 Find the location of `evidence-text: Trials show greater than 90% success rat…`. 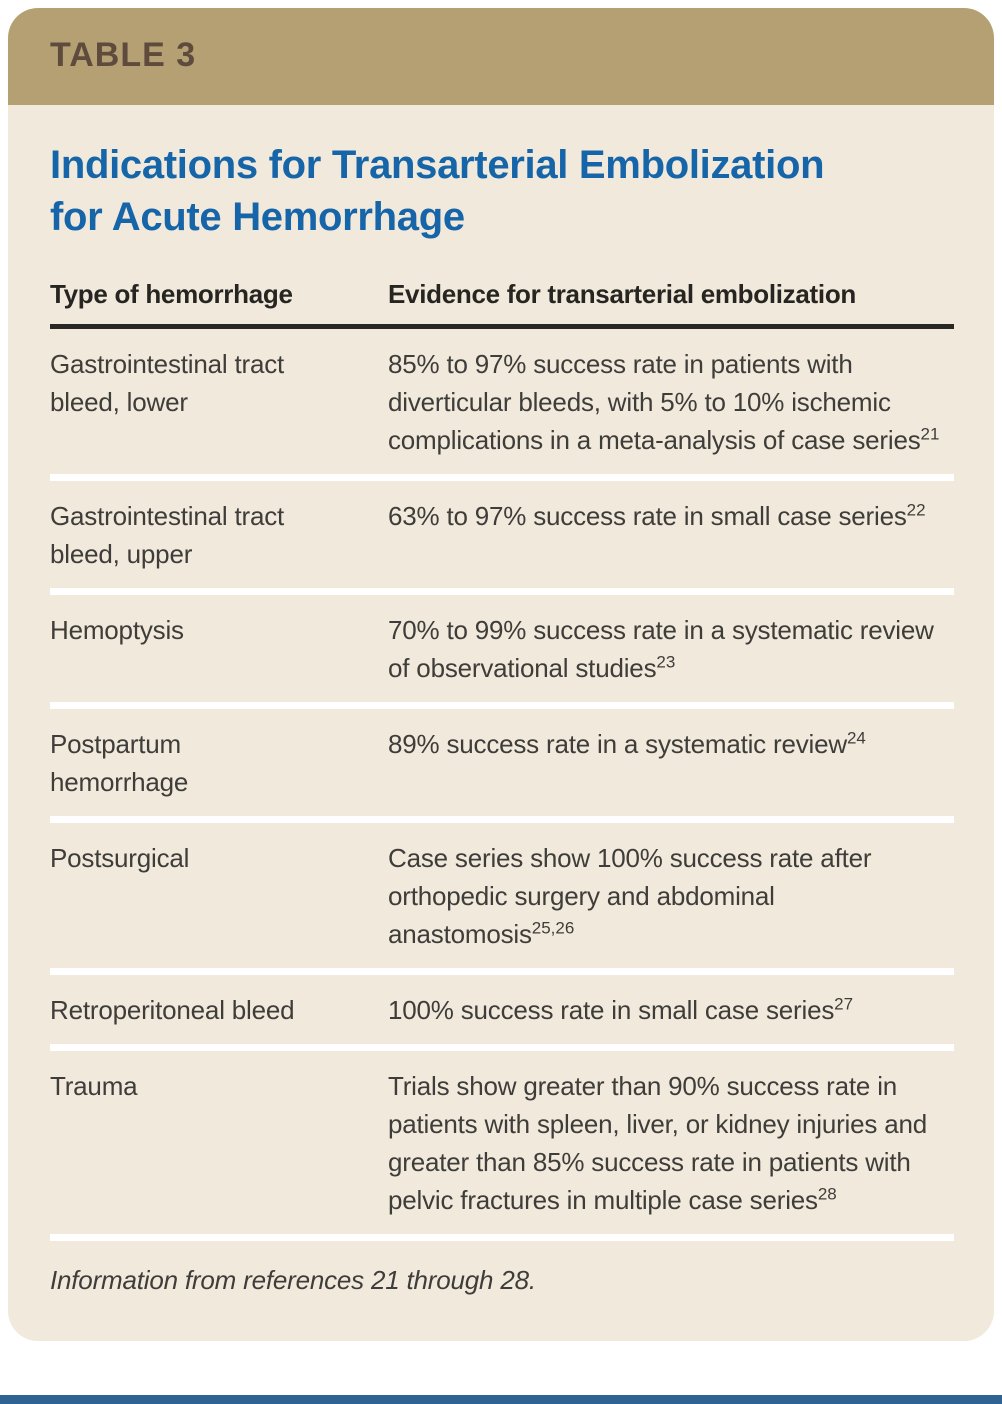

evidence-text: Trials show greater than 90% success rat… is located at coordinates (657, 1143).